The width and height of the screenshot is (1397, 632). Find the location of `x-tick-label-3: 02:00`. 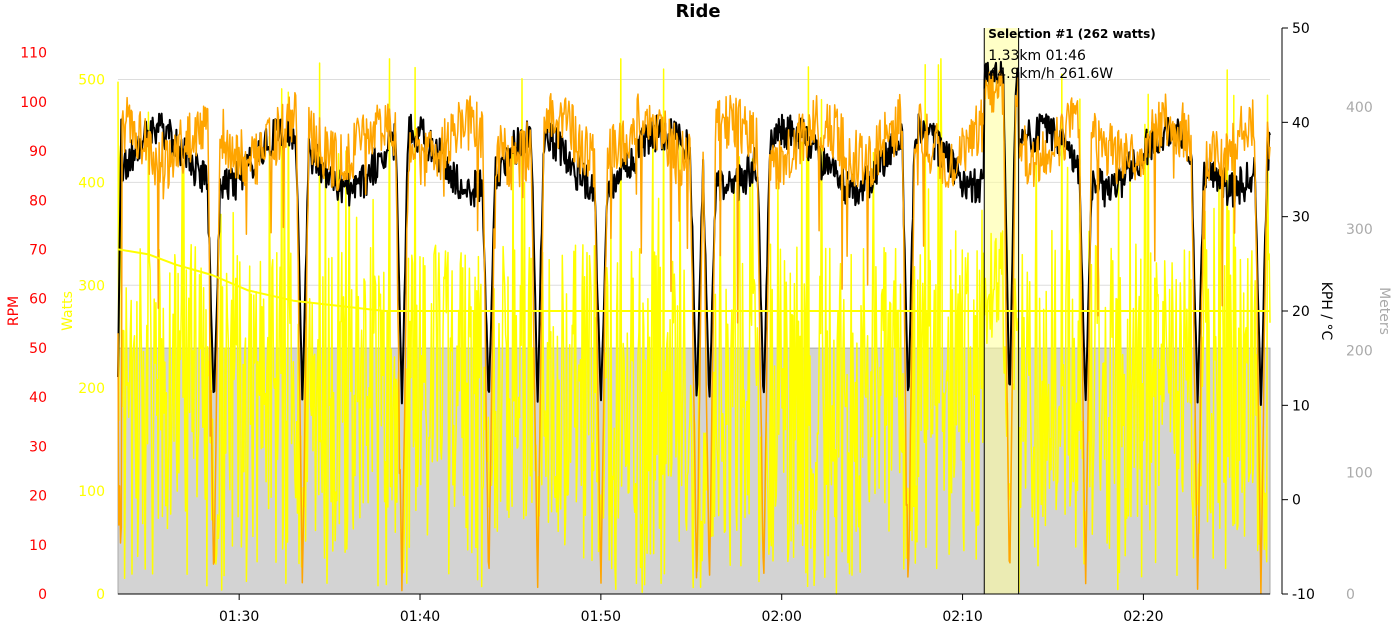

x-tick-label-3: 02:00 is located at coordinates (782, 617).